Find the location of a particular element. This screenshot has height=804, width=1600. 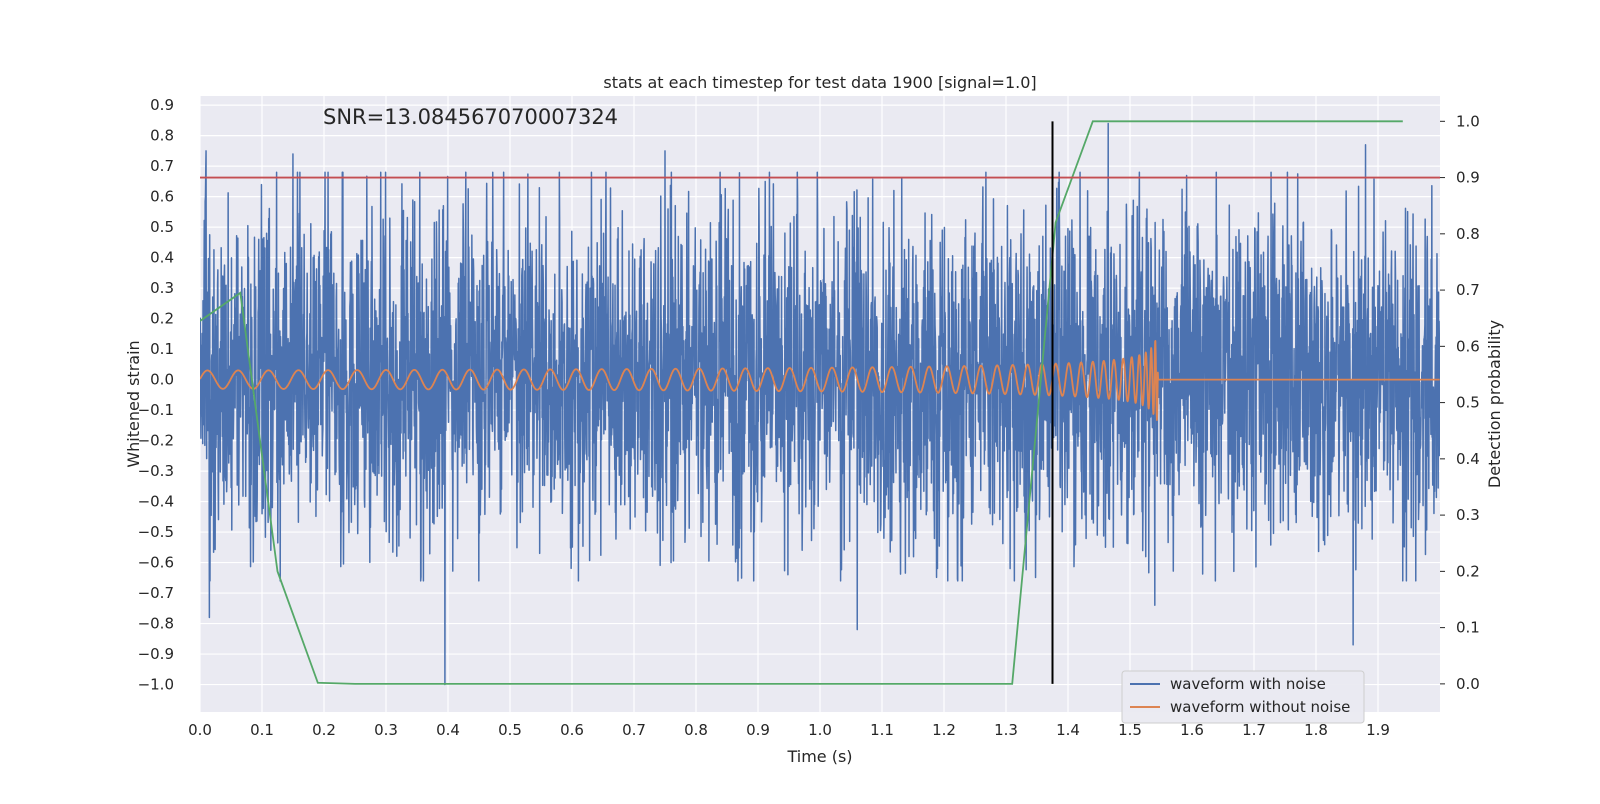

y2-tick-label: 0.9 is located at coordinates (1468, 178).